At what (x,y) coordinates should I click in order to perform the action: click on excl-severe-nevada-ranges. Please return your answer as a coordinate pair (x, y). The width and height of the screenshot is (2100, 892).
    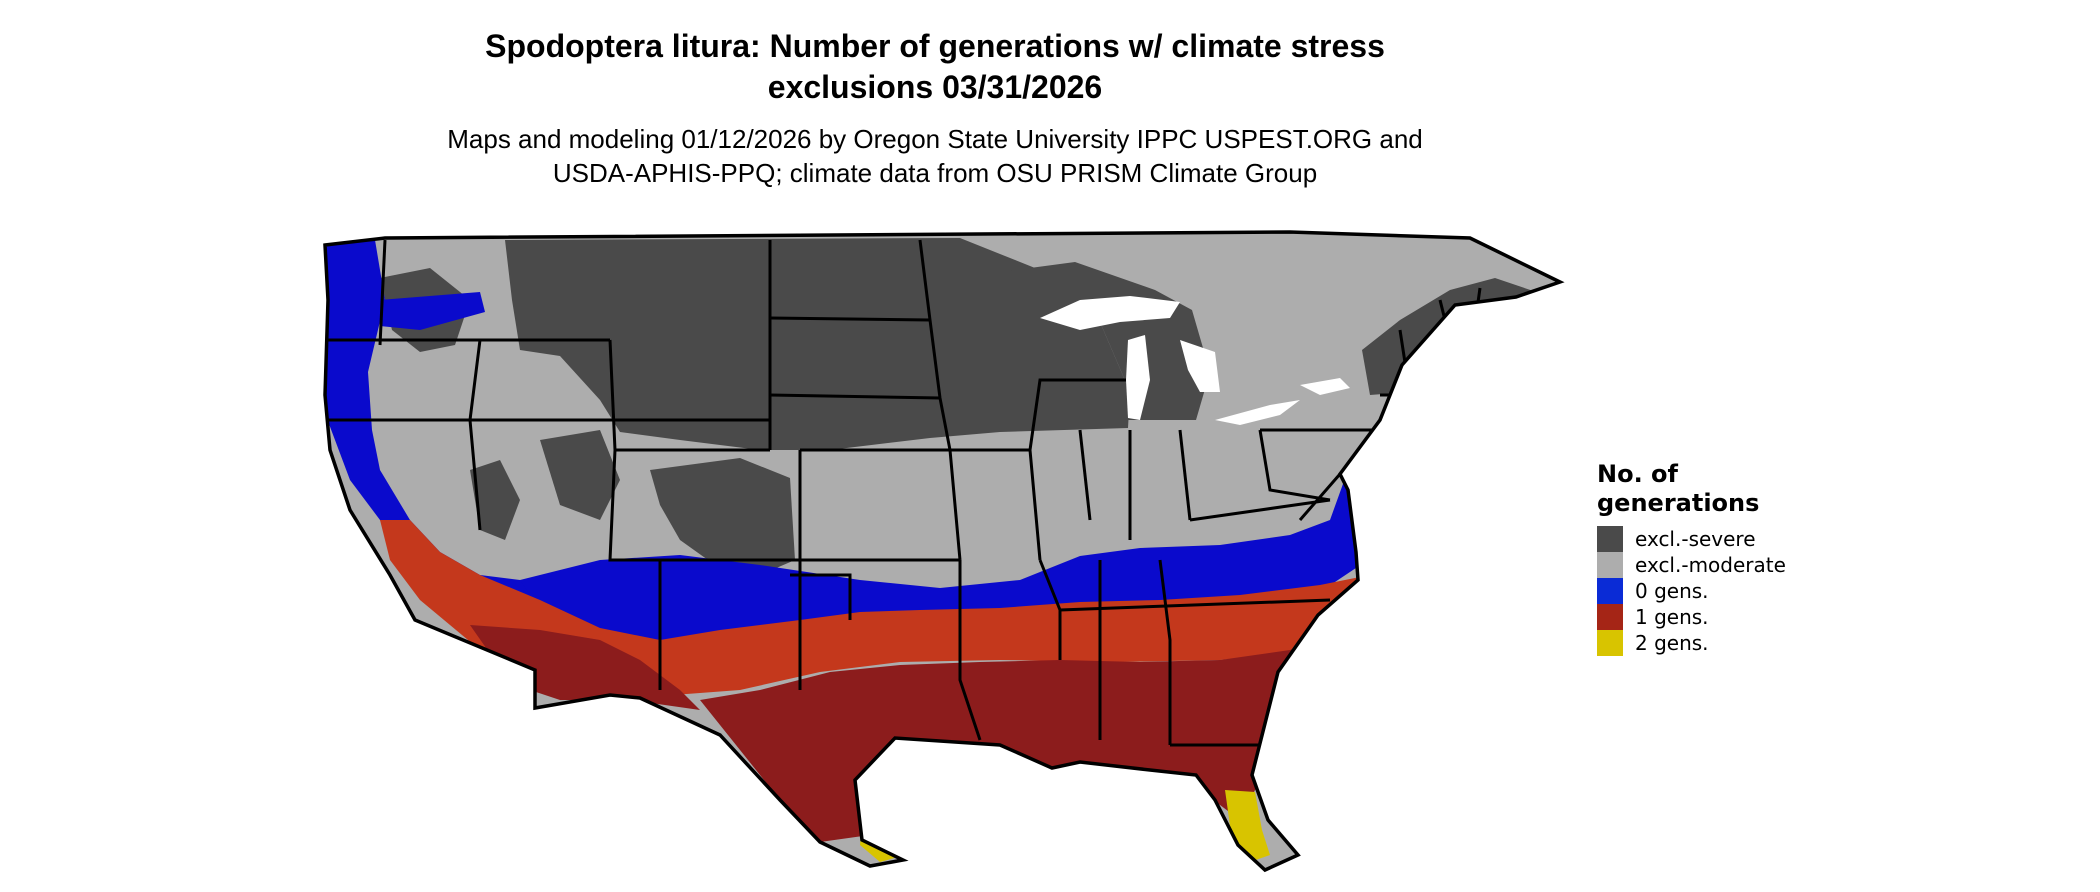
    Looking at the image, I should click on (580, 475).